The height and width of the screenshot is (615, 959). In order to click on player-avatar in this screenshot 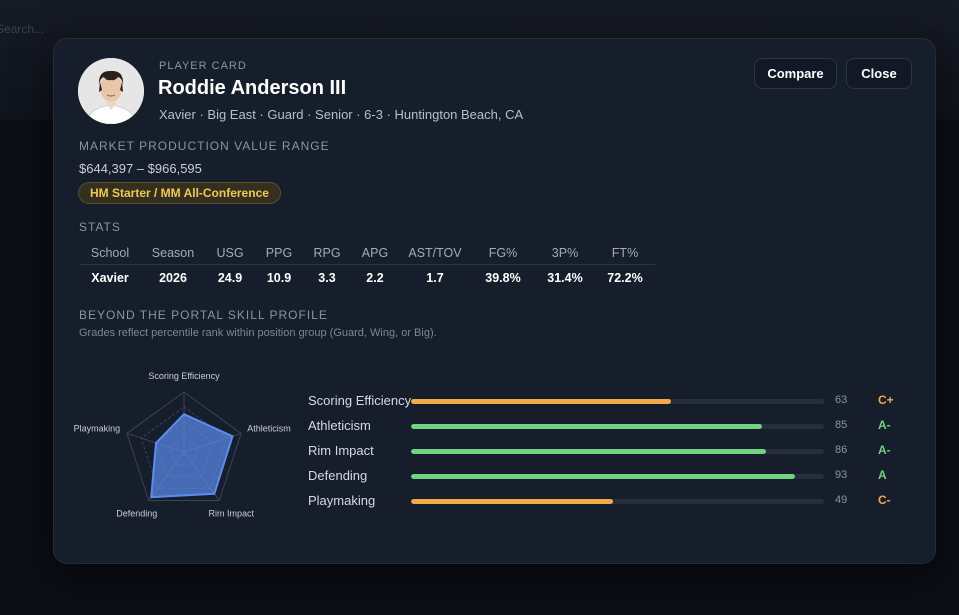, I will do `click(111, 91)`.